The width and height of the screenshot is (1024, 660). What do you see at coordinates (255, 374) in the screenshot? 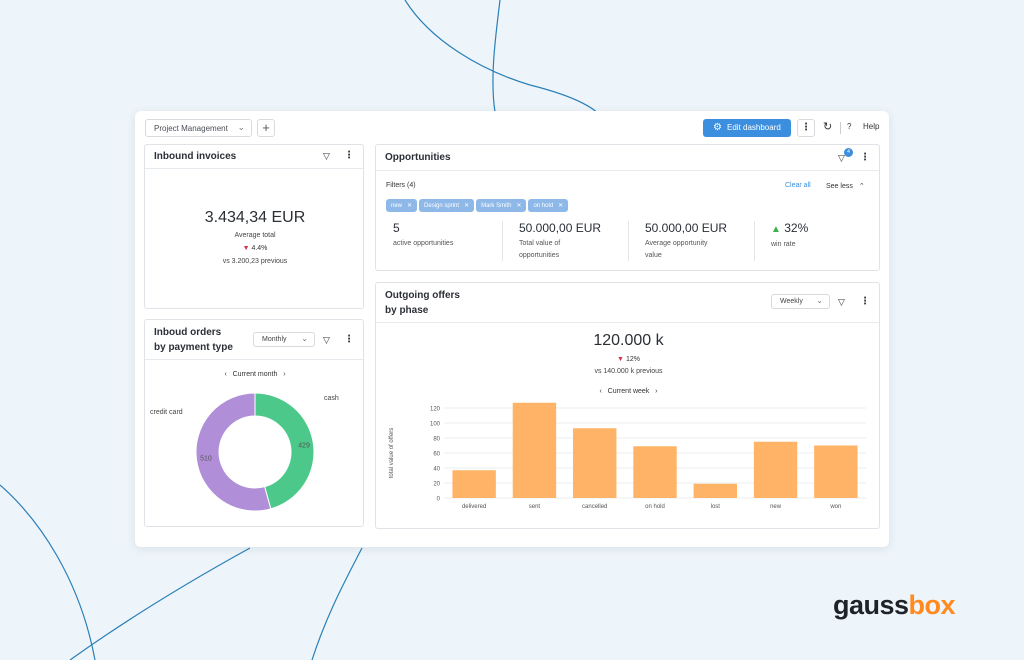
I see `month-nav-label: Current month` at bounding box center [255, 374].